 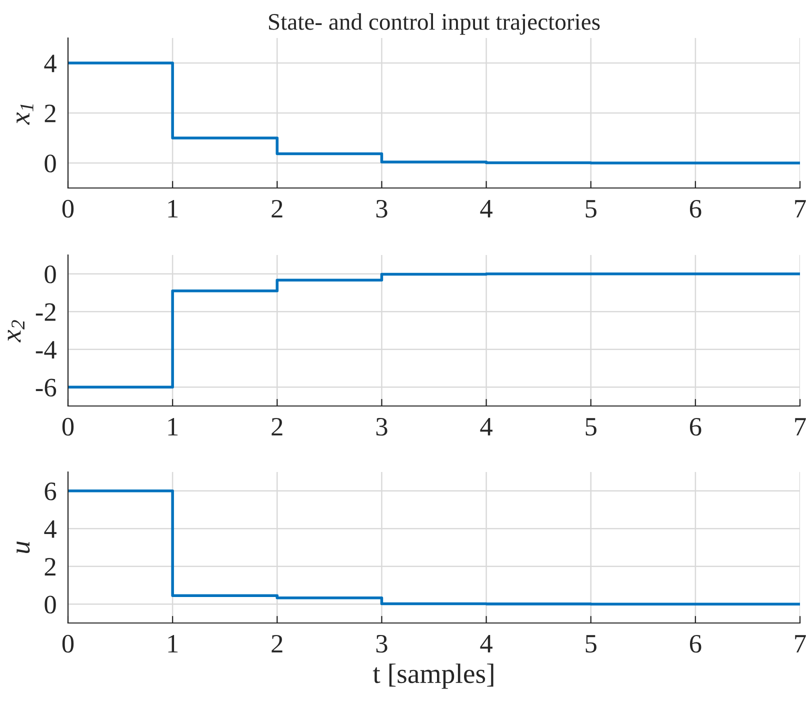 What do you see at coordinates (23, 548) in the screenshot?
I see `y-axis-title: u` at bounding box center [23, 548].